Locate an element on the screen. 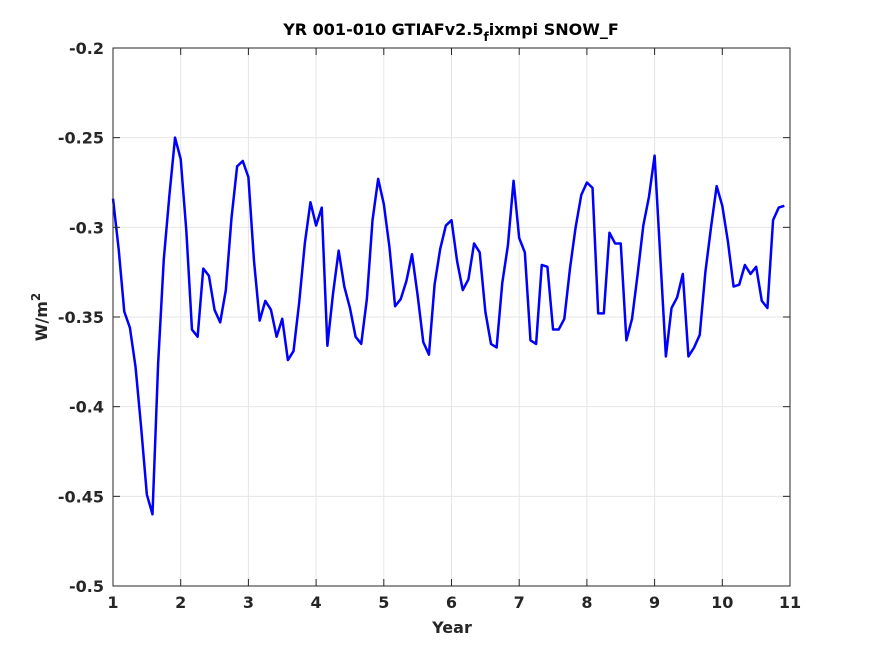  x-tick-label: 6 is located at coordinates (451, 602).